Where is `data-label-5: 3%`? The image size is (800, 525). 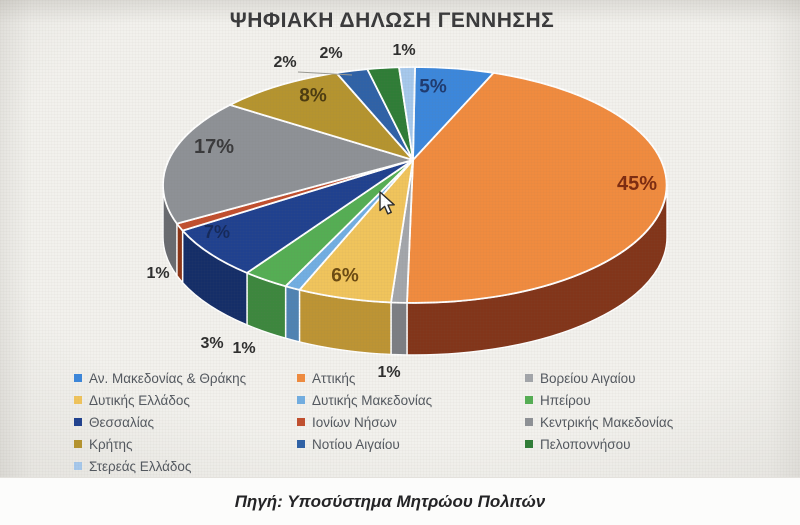
data-label-5: 3% is located at coordinates (212, 343).